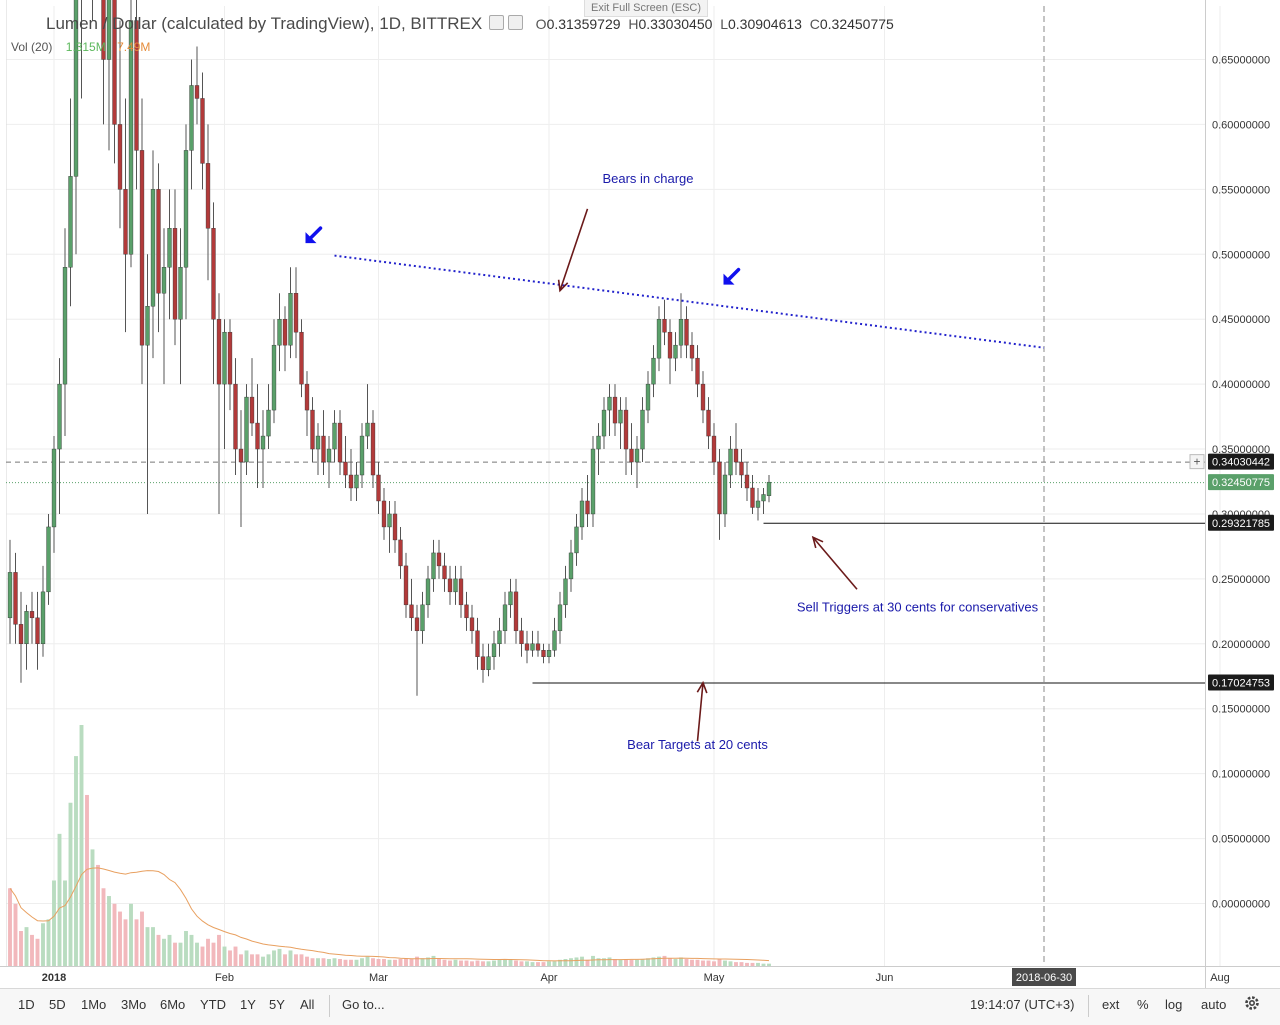 The image size is (1280, 1025). Describe the element at coordinates (636, 977) in the screenshot. I see `x-axis: 2018 Feb Mar Apr May Jun 2018-06-30 Aug` at that location.